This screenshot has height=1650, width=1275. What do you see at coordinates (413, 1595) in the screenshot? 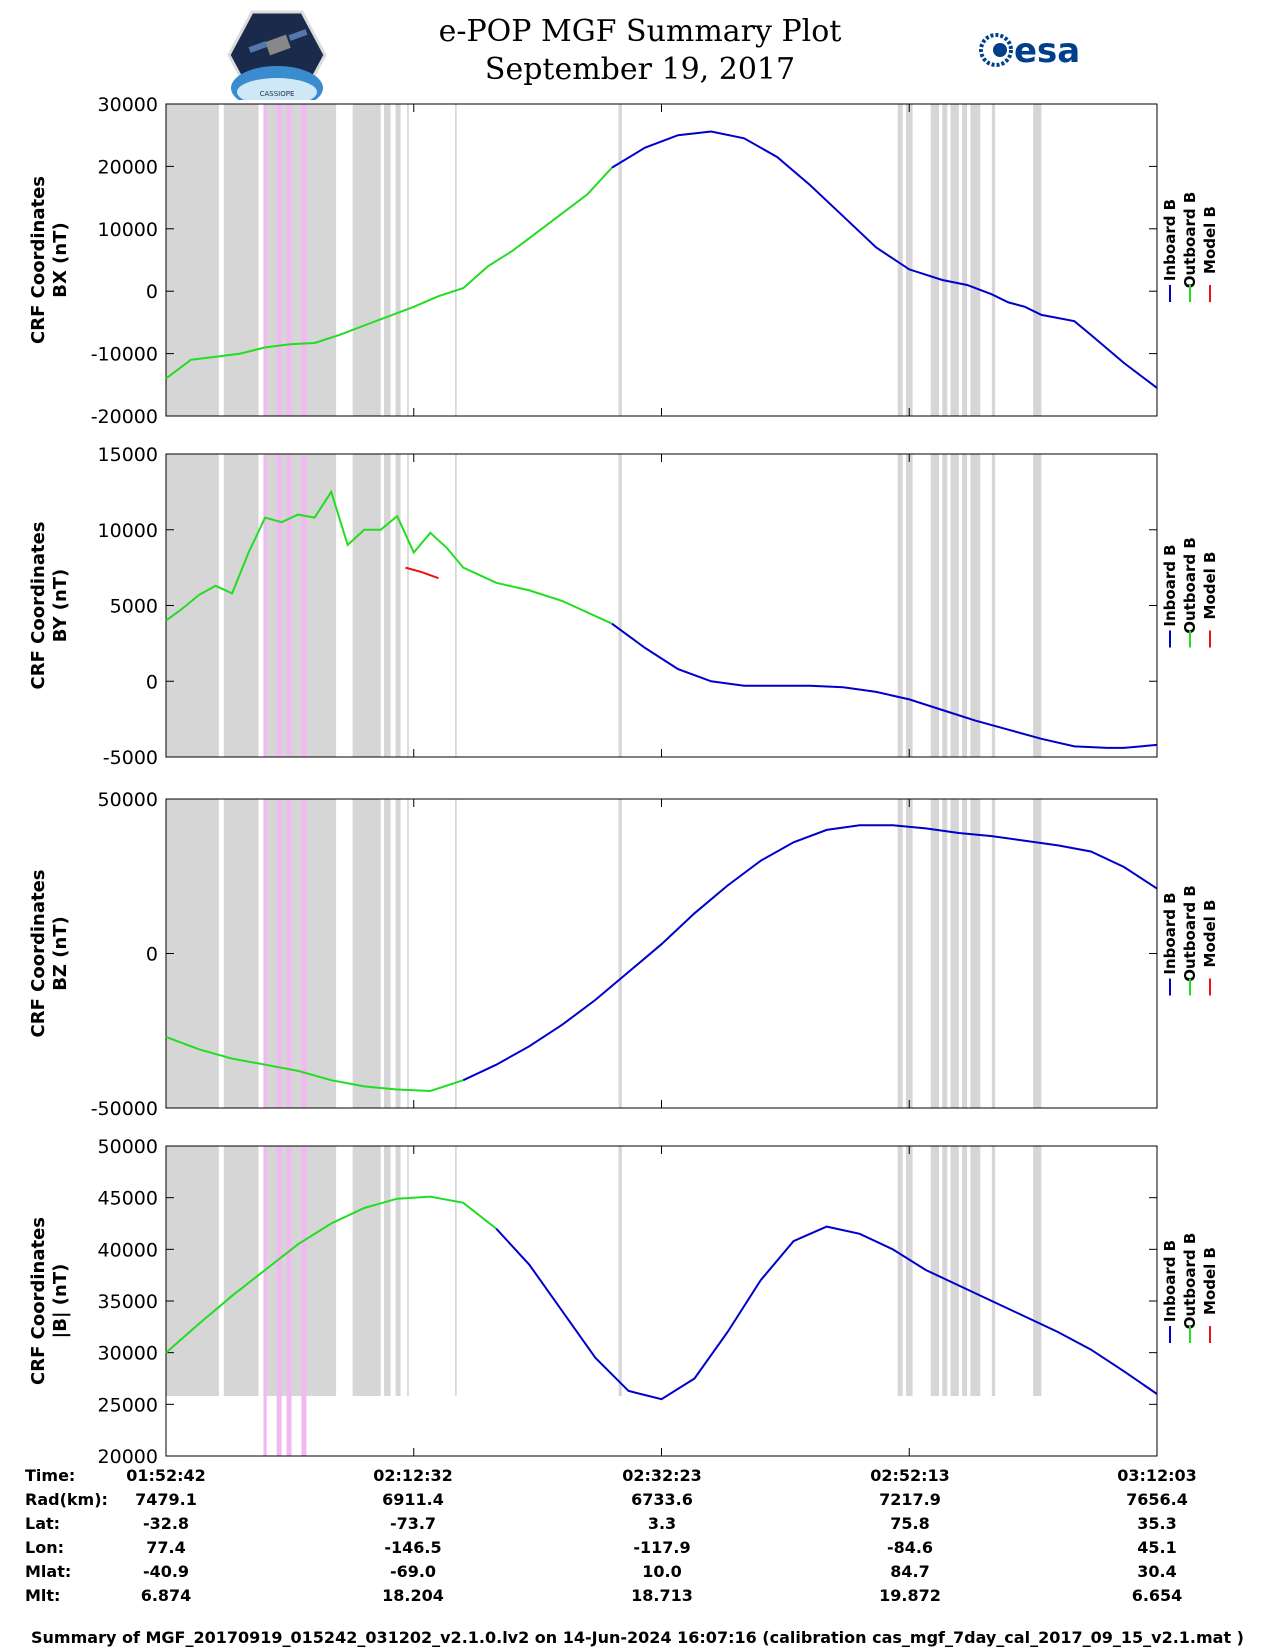
I see `info-col1-mlt: 18.204` at bounding box center [413, 1595].